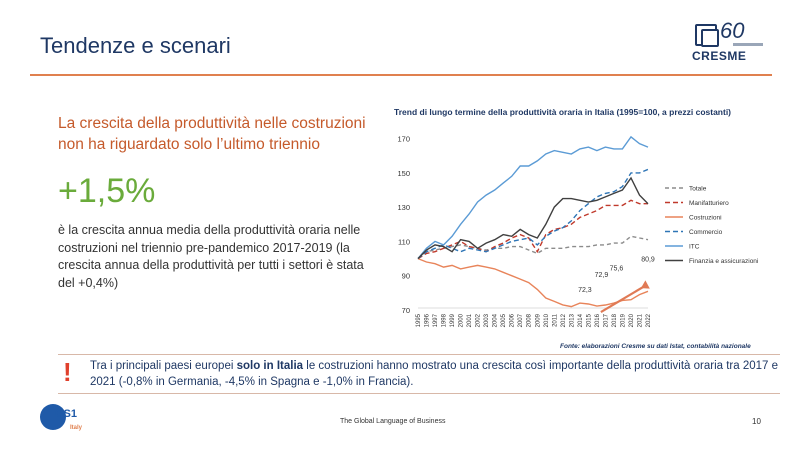 Image resolution: width=800 pixels, height=449 pixels. Describe the element at coordinates (547, 320) in the screenshot. I see `x-tick-label: 2010` at that location.